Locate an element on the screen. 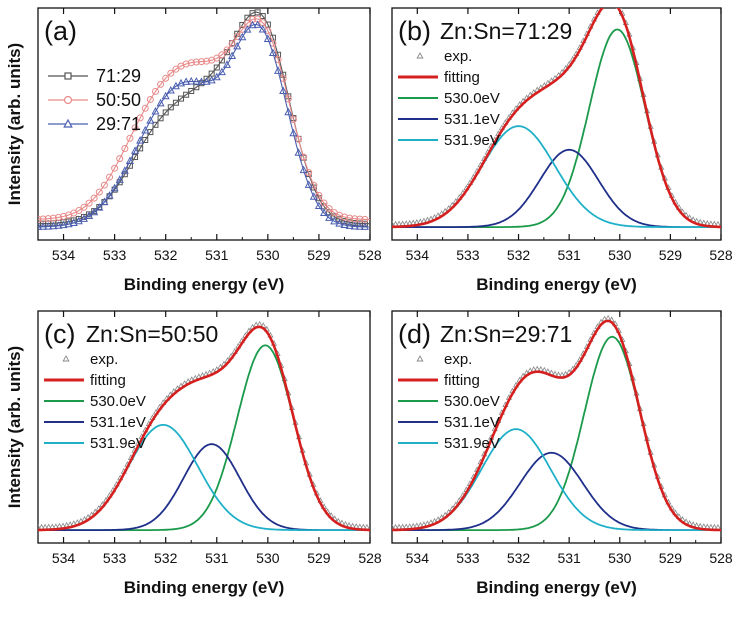 The image size is (750, 618). panel-title: Zn:Sn=71:29 is located at coordinates (506, 31).